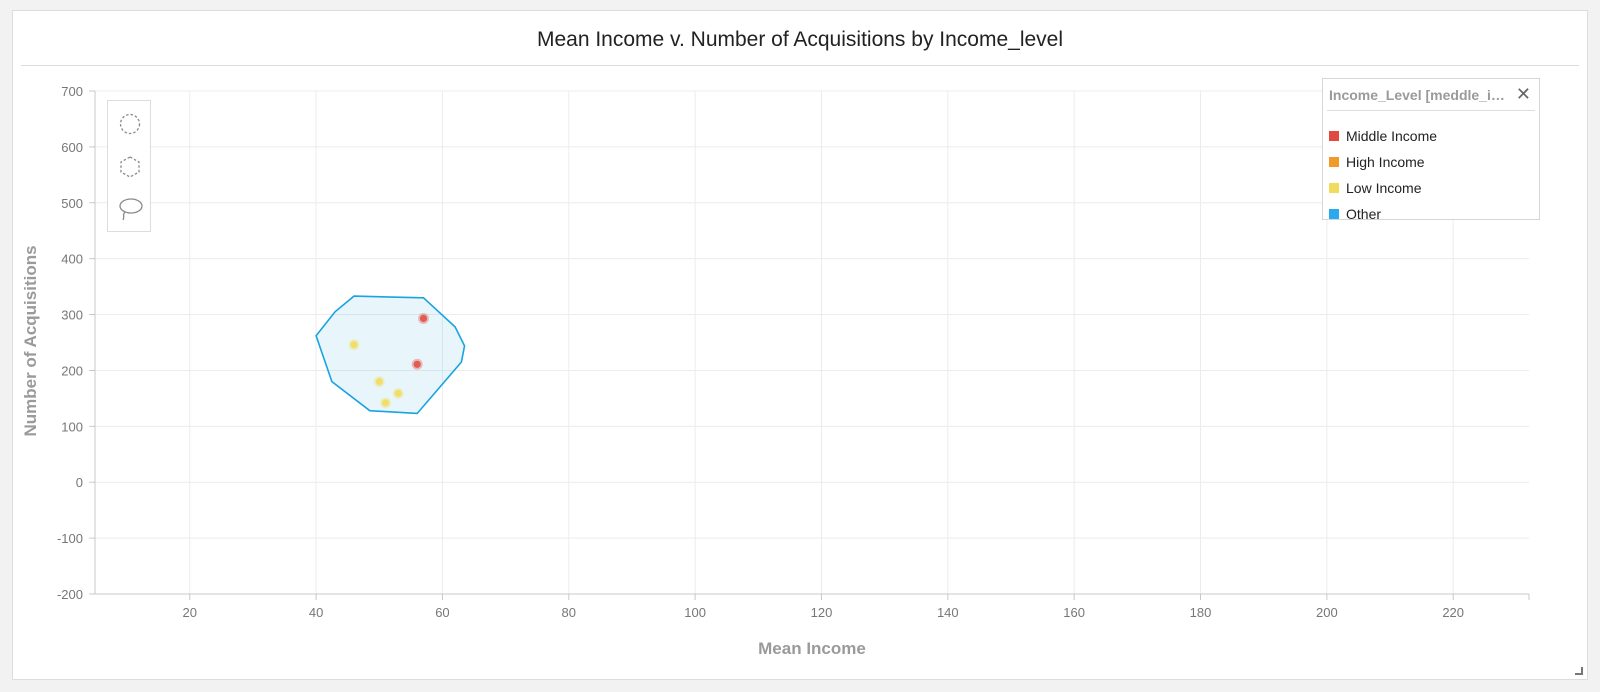 This screenshot has height=692, width=1600. I want to click on legend-item-high-income: High Income, so click(1383, 162).